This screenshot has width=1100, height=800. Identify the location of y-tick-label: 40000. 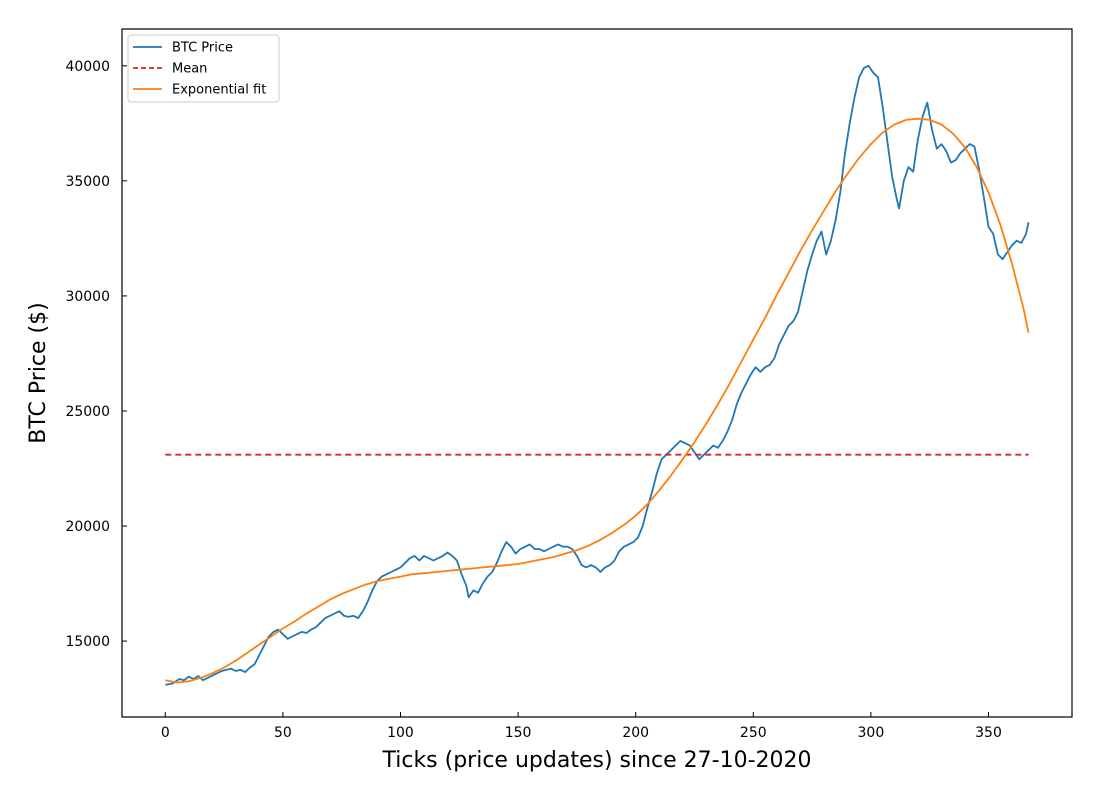
(87, 67).